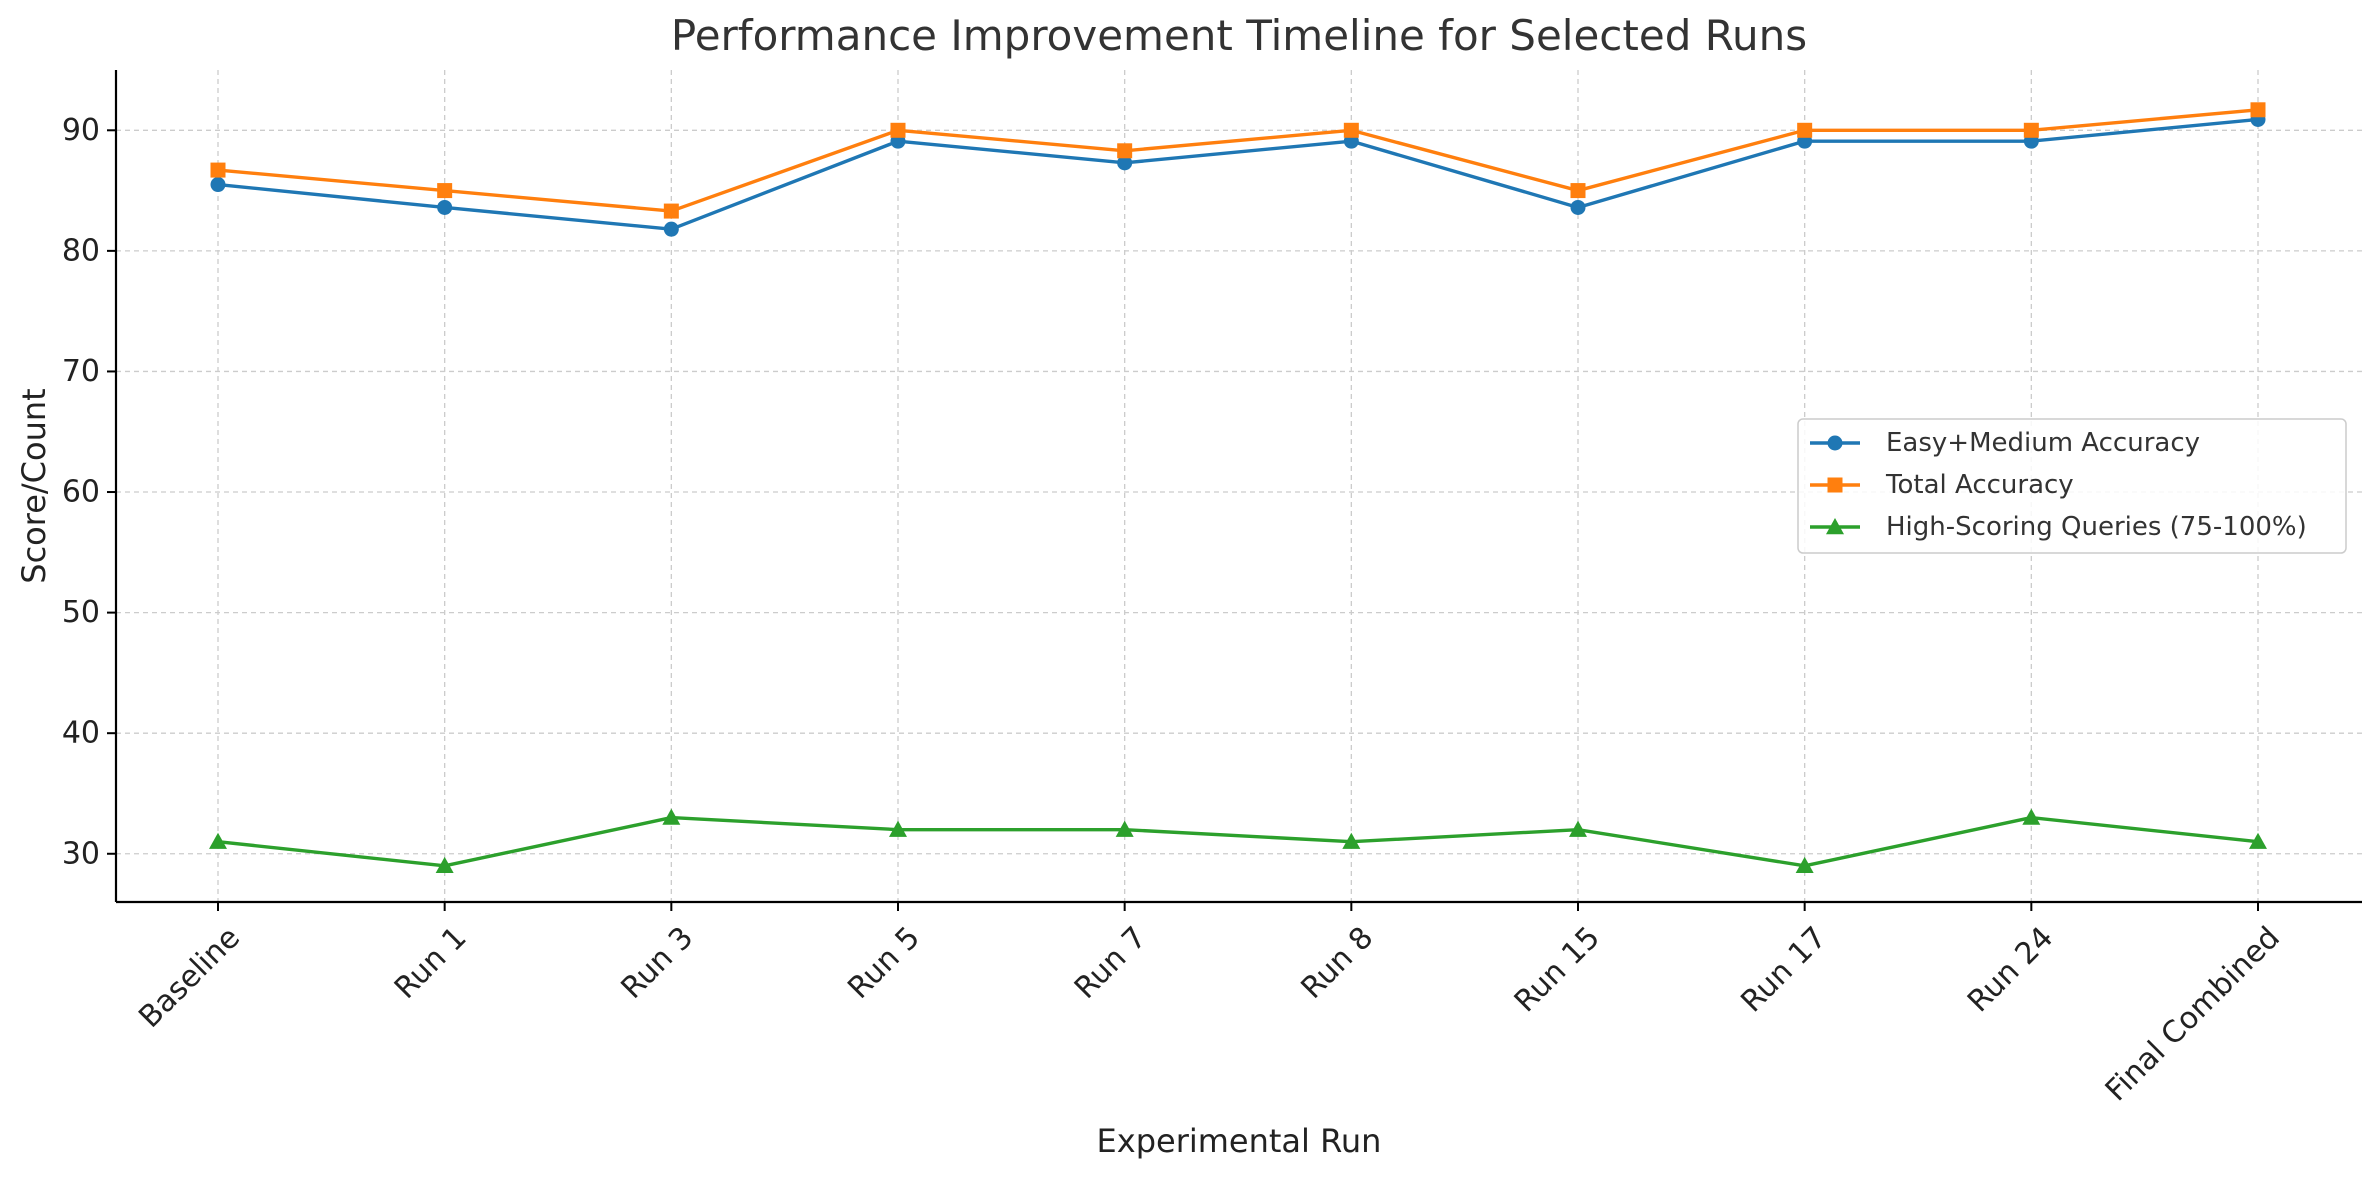 This screenshot has height=1185, width=2379. What do you see at coordinates (81, 853) in the screenshot?
I see `y-tick-label: 30` at bounding box center [81, 853].